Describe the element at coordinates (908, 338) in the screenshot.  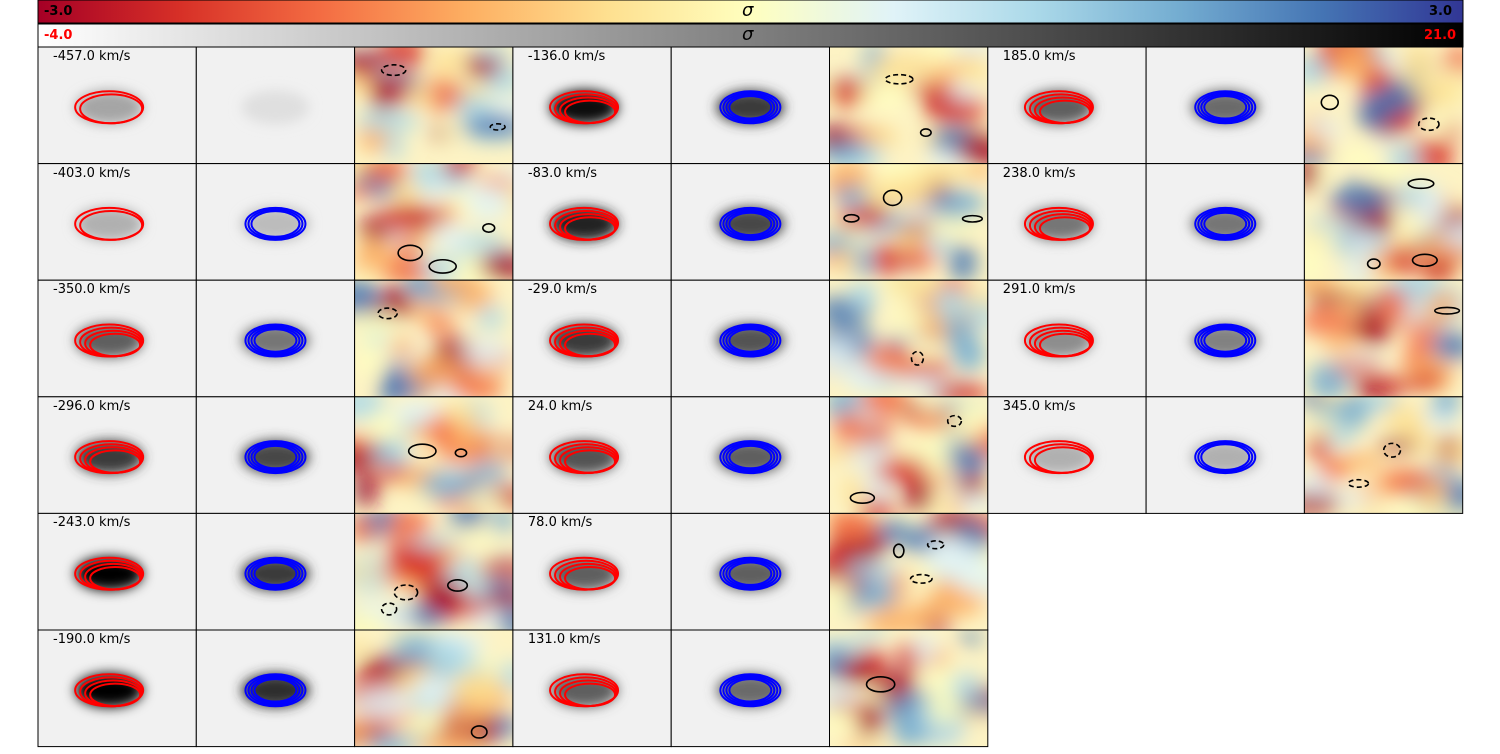
I see `residual-panel-content` at that location.